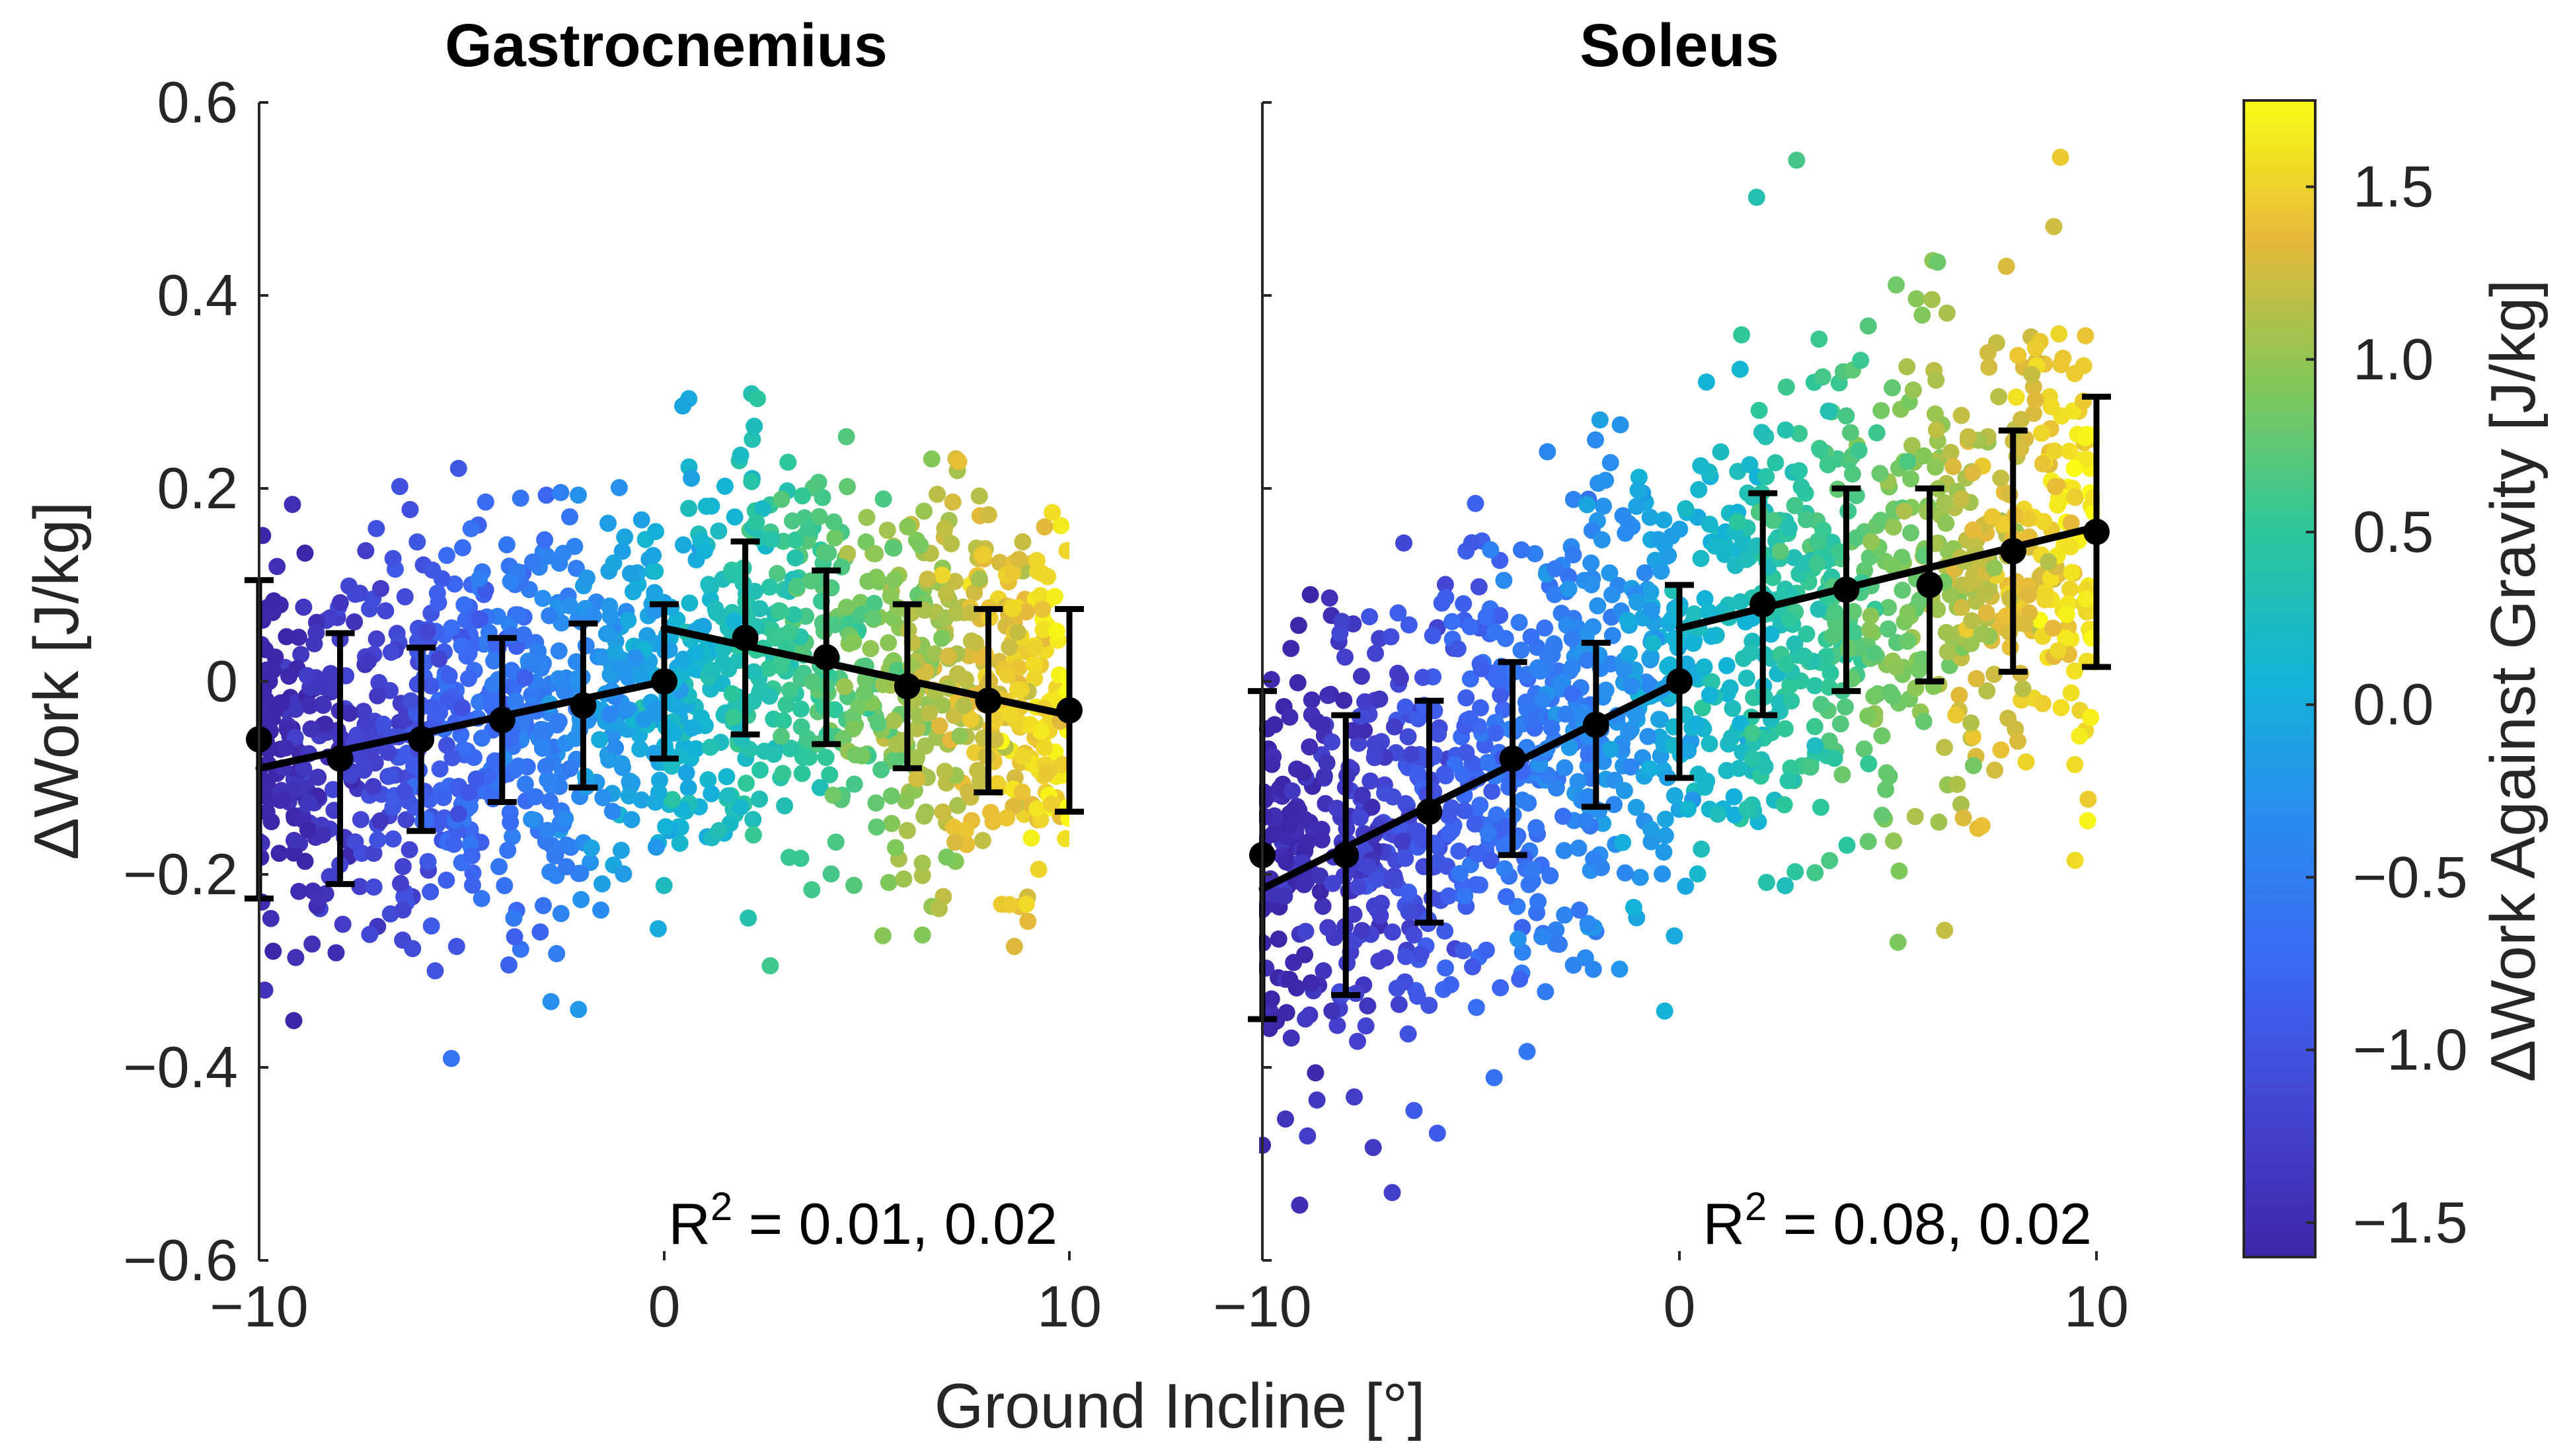  Describe the element at coordinates (664, 719) in the screenshot. I see `mean-overlay-gastrocnemius` at that location.